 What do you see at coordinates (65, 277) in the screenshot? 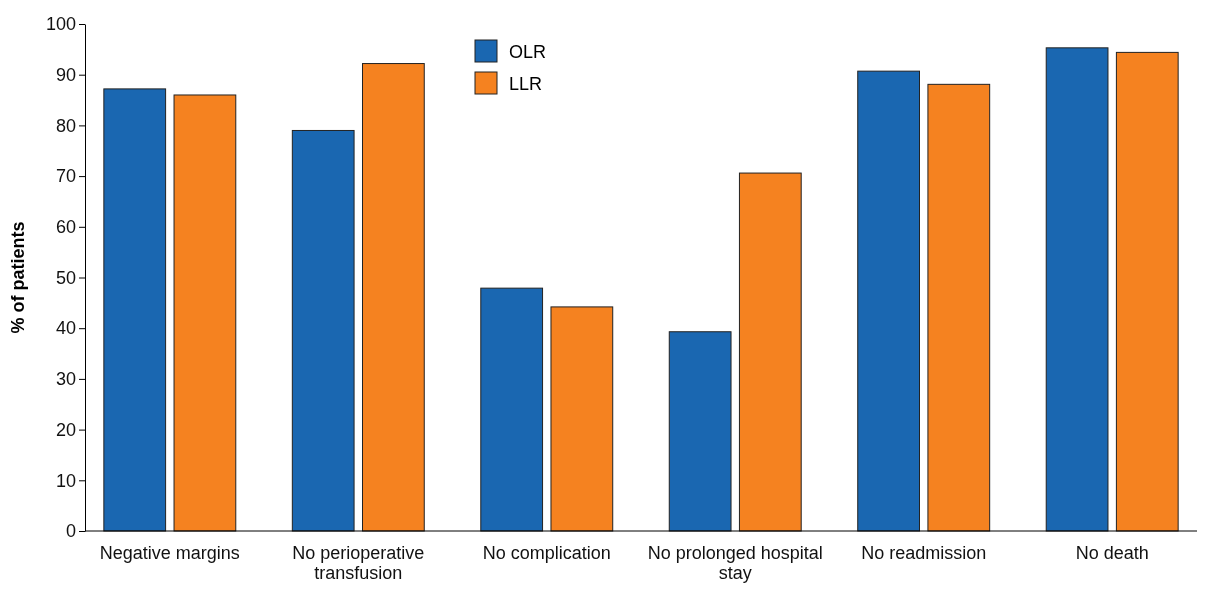
I see `y-tick-label: 50` at bounding box center [65, 277].